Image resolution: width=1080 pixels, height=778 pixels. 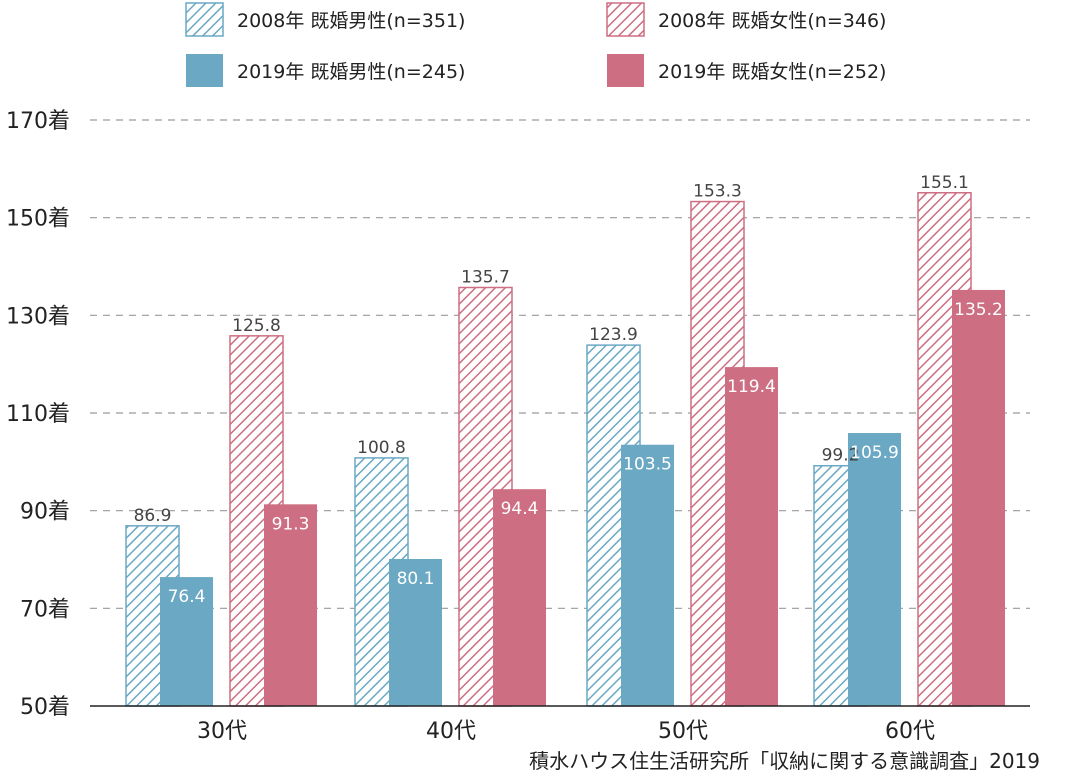 I want to click on x-tick-label: 60代, so click(x=910, y=731).